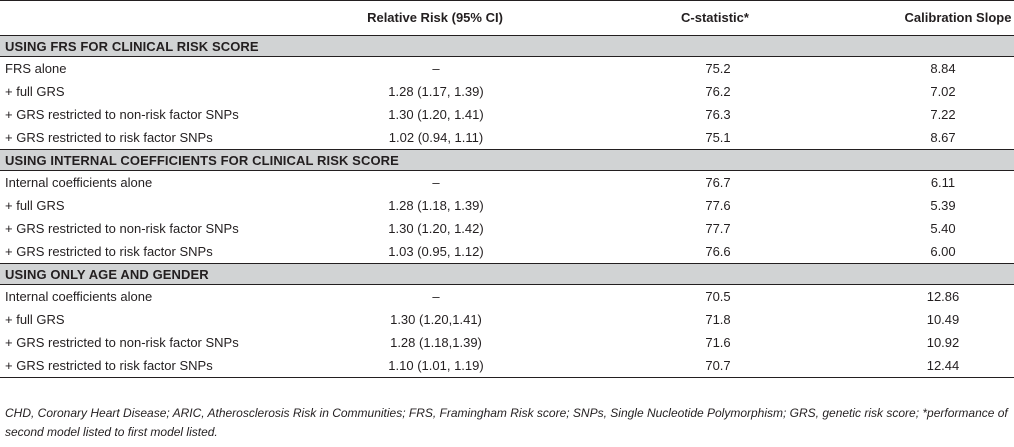 The width and height of the screenshot is (1014, 447). Describe the element at coordinates (943, 228) in the screenshot. I see `calibration-slope-cell: 5.40` at that location.